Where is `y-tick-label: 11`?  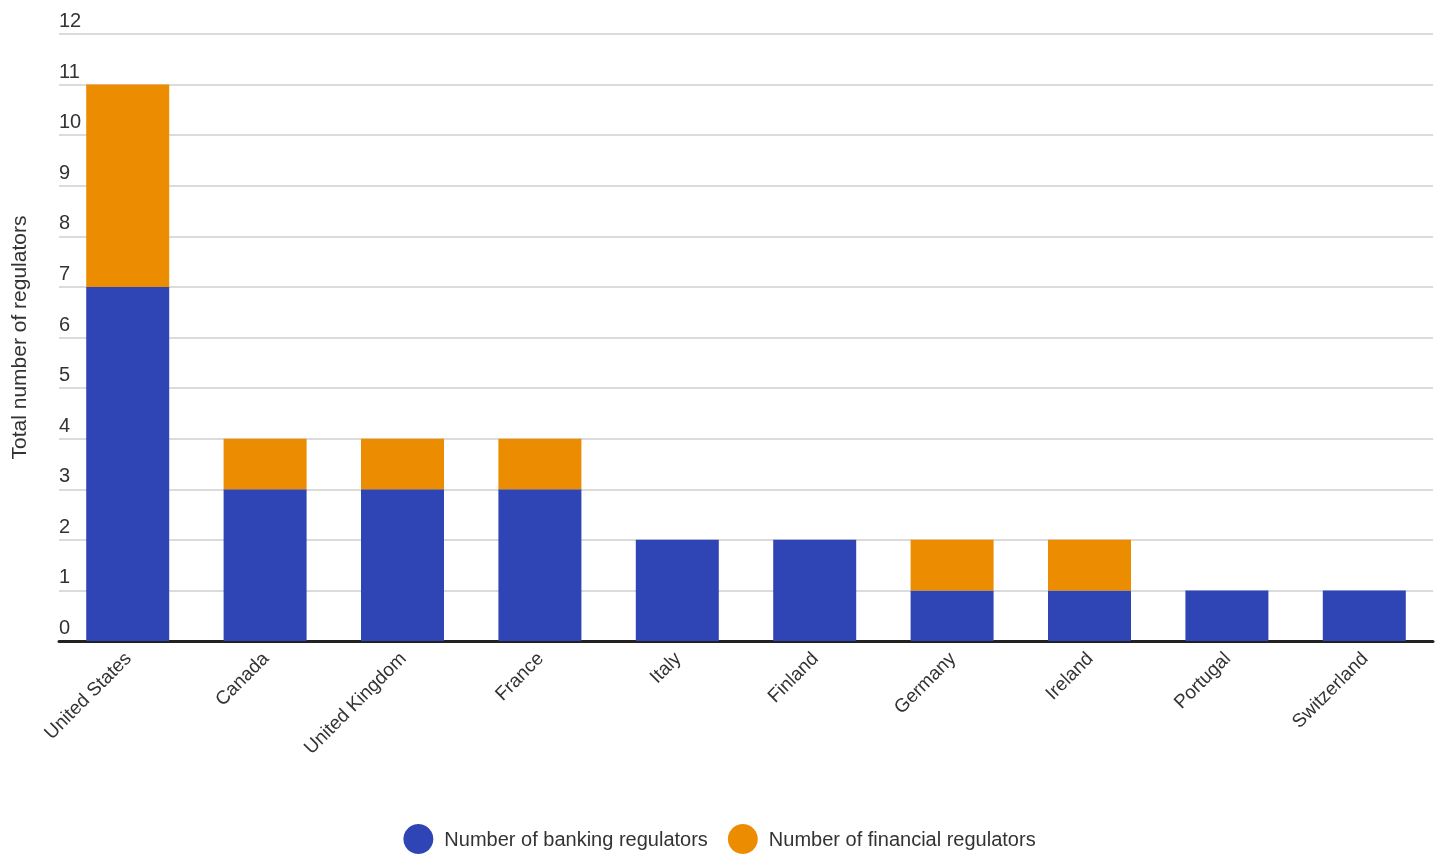 y-tick-label: 11 is located at coordinates (69, 70).